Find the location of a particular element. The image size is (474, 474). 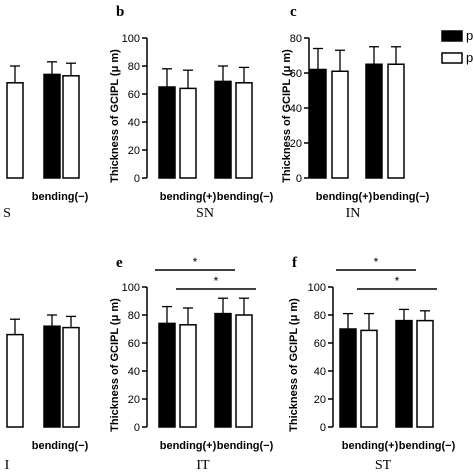

panel-letter: b is located at coordinates (120, 12).